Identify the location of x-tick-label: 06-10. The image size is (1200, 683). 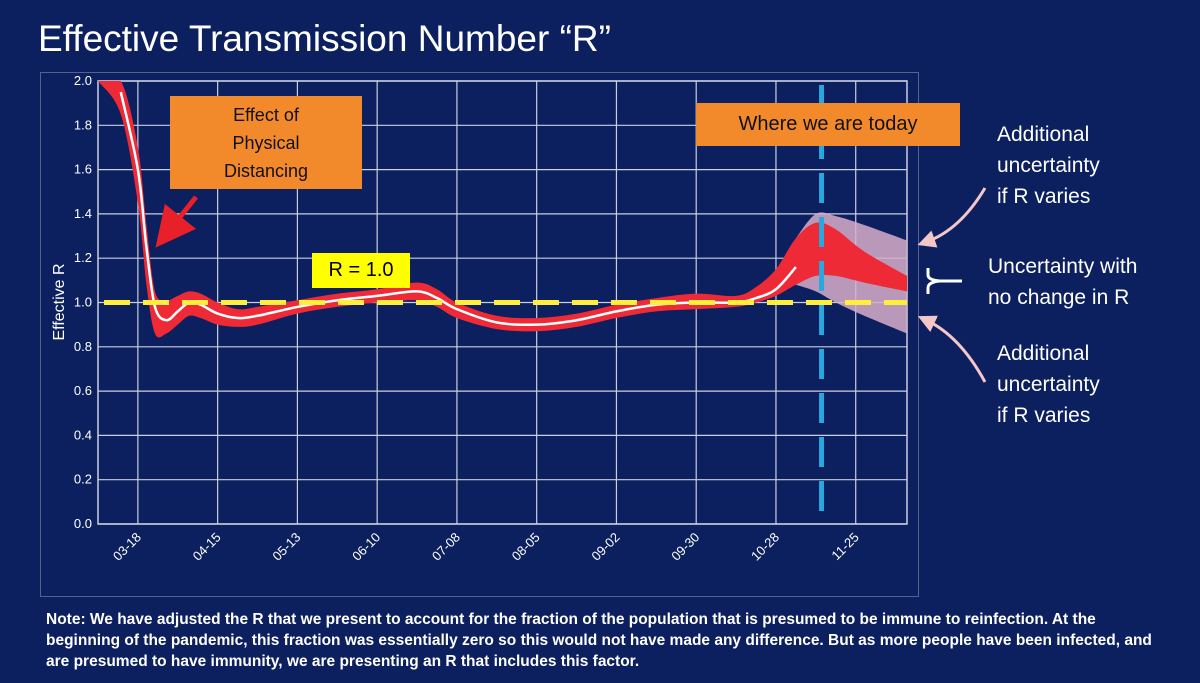
(366, 547).